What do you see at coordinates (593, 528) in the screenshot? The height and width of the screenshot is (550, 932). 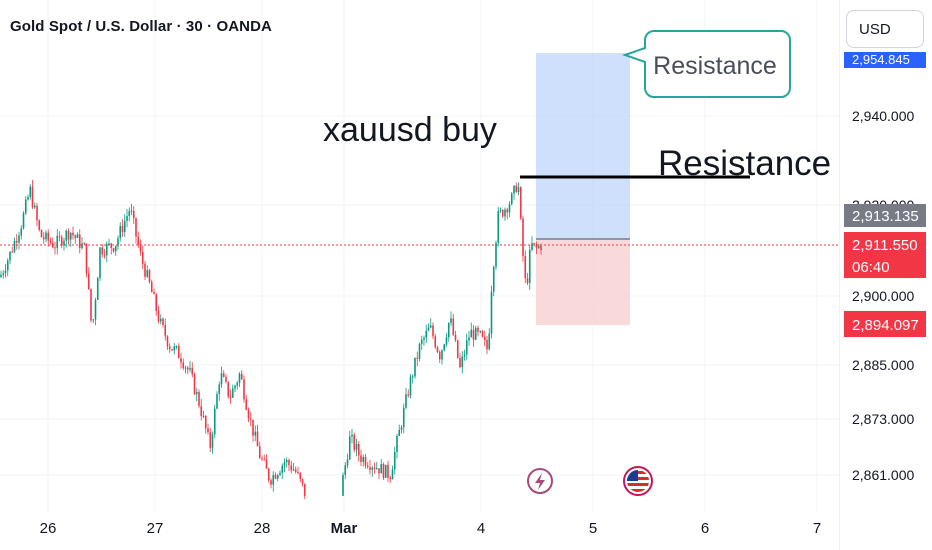 I see `x-tick-label: 5` at bounding box center [593, 528].